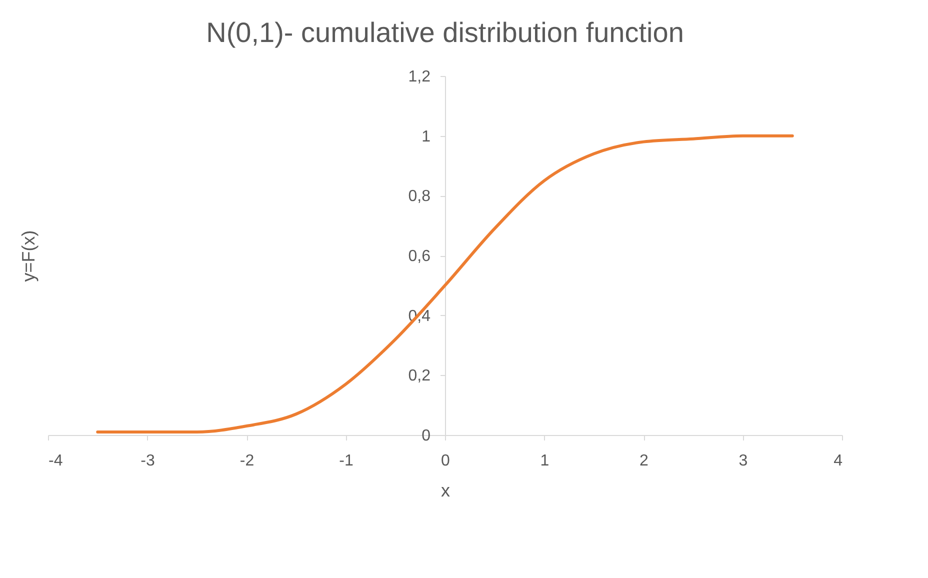 The height and width of the screenshot is (578, 928). Describe the element at coordinates (419, 197) in the screenshot. I see `y-tick-label: 0,8` at that location.